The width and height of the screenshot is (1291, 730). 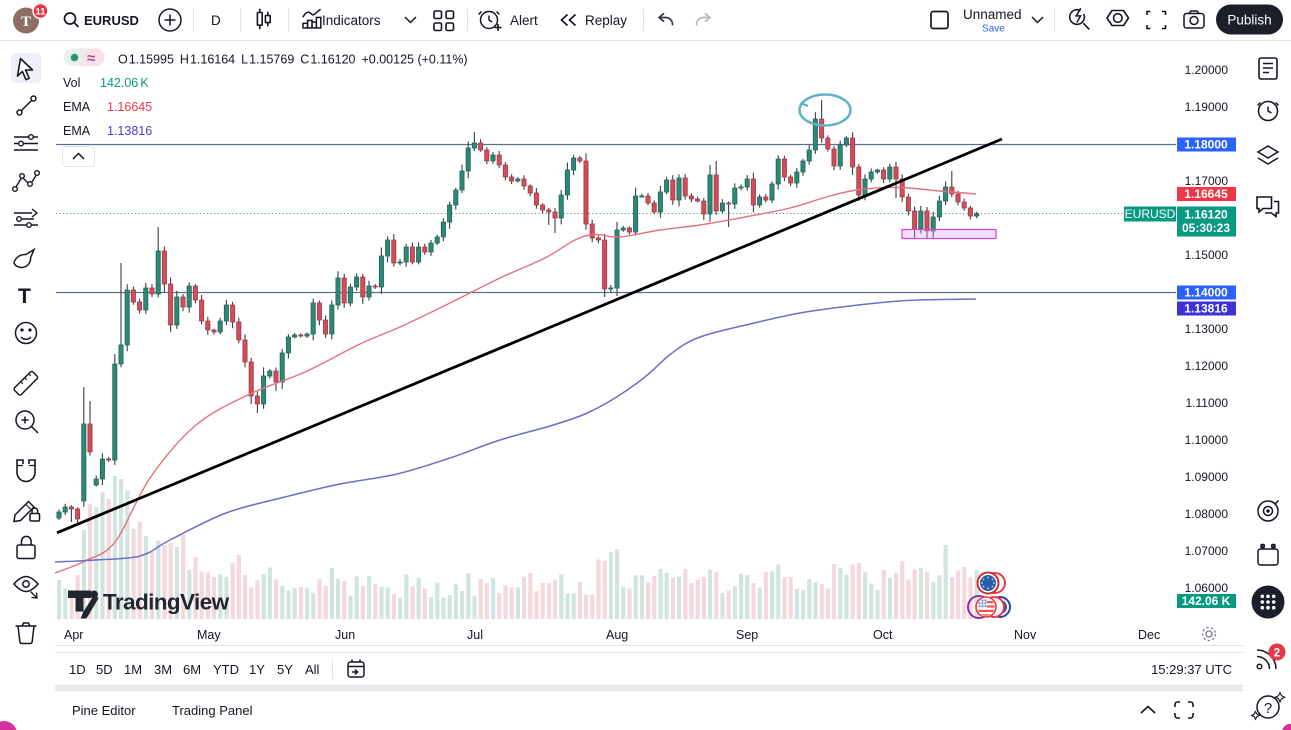 What do you see at coordinates (617, 635) in the screenshot?
I see `svg-text: Aug` at bounding box center [617, 635].